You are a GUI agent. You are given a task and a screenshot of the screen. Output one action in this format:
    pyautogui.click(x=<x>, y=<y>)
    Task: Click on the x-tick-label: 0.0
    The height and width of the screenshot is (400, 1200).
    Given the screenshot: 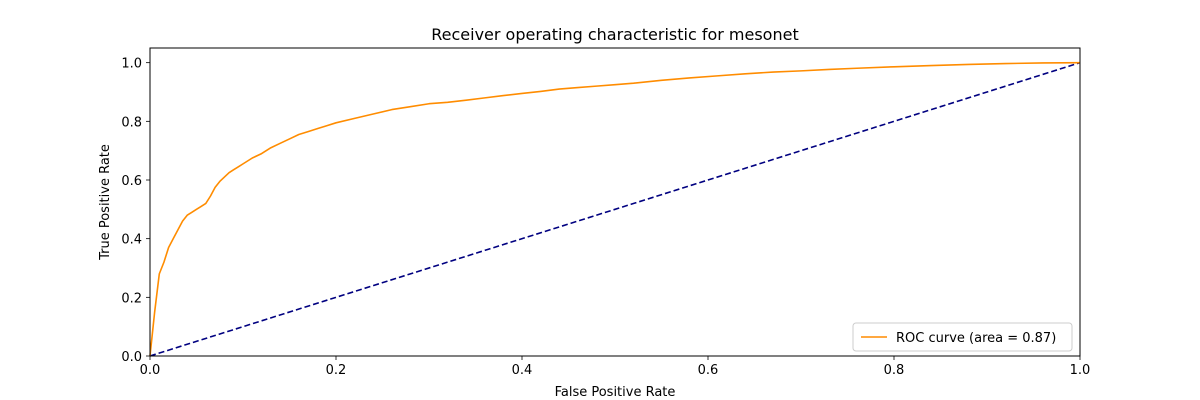 What is the action you would take?
    pyautogui.click(x=150, y=370)
    